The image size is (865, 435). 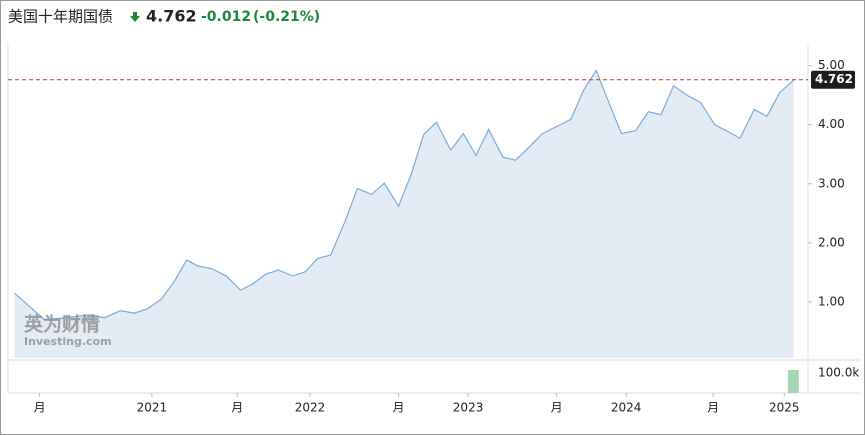 I want to click on x-tick-label: 2022, so click(x=310, y=408).